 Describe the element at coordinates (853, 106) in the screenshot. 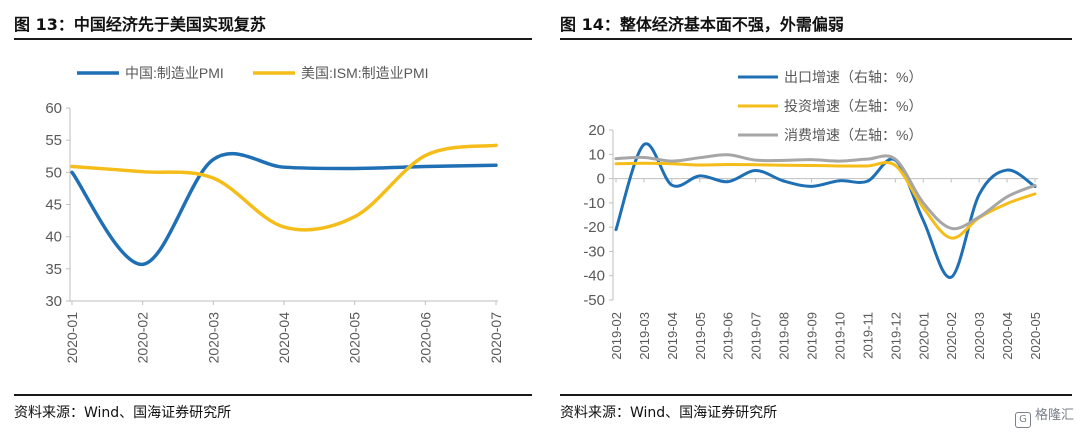

I see `legend-label-2: 投资增速（左轴：%）` at that location.